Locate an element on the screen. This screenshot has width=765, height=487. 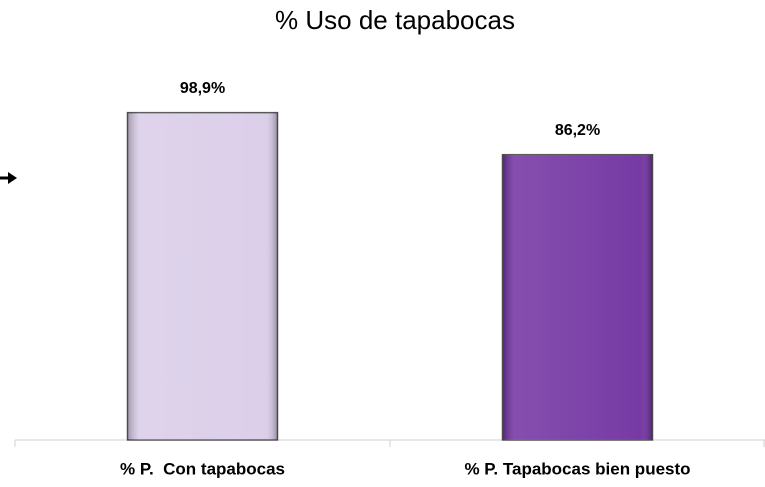
arrow is located at coordinates (8, 178).